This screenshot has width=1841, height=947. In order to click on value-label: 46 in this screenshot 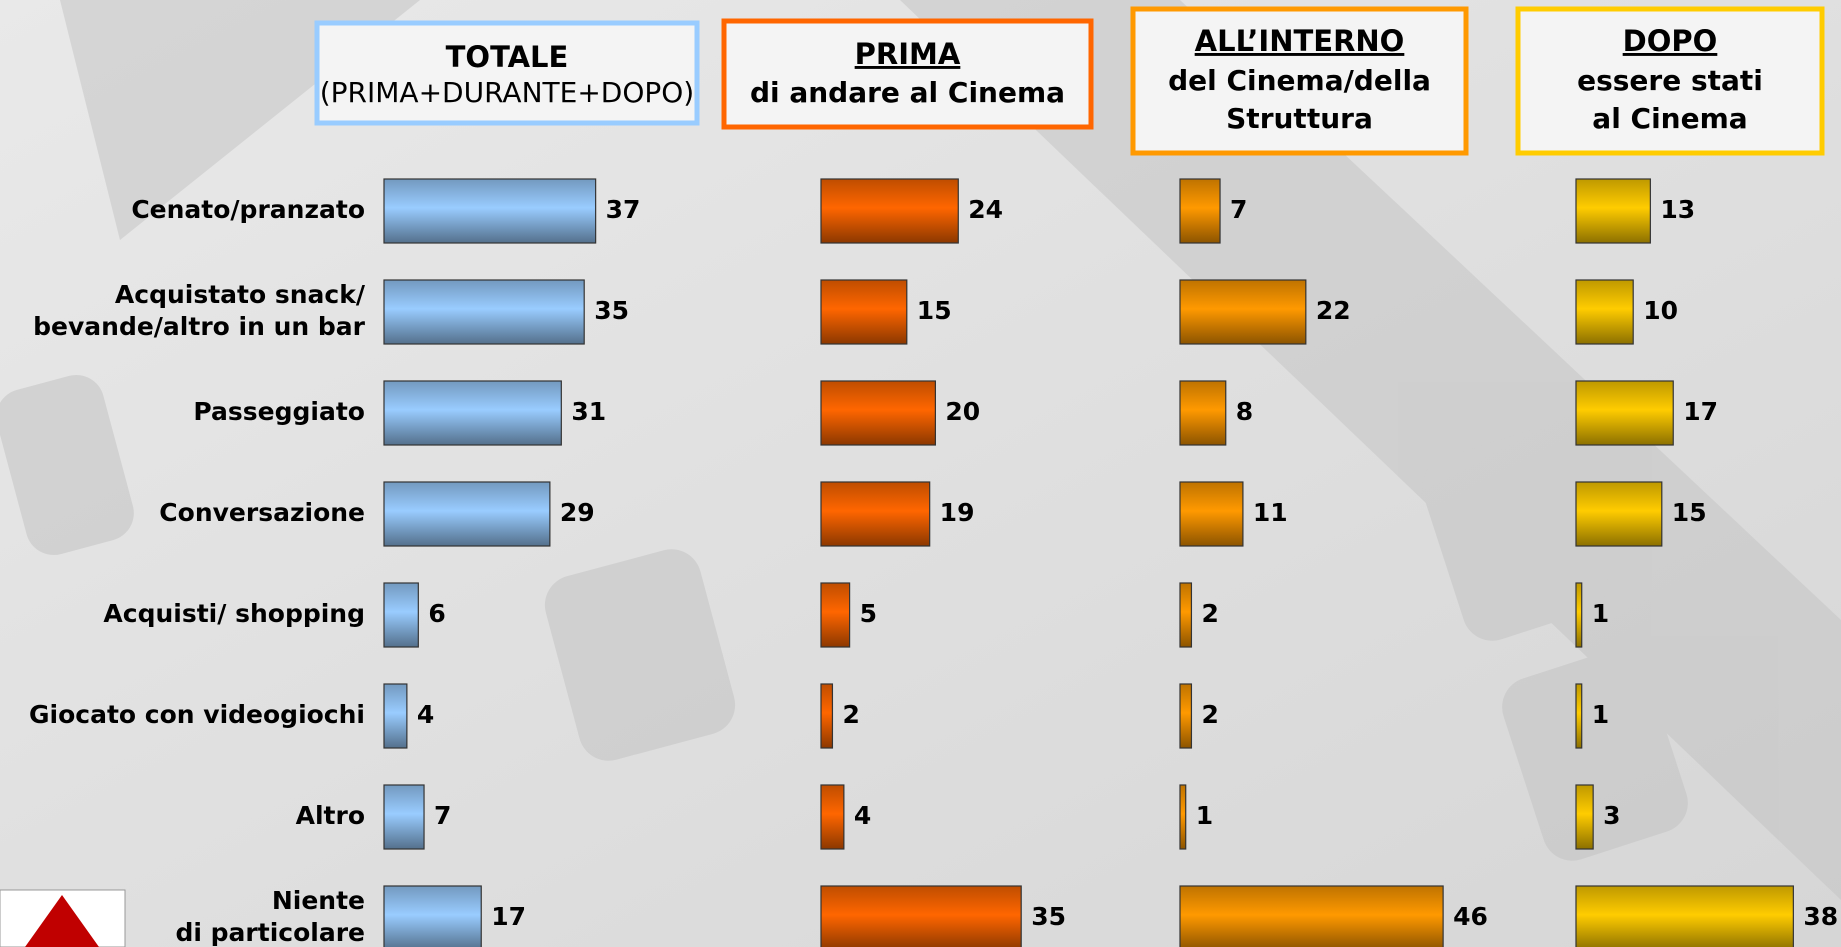, I will do `click(1470, 916)`.